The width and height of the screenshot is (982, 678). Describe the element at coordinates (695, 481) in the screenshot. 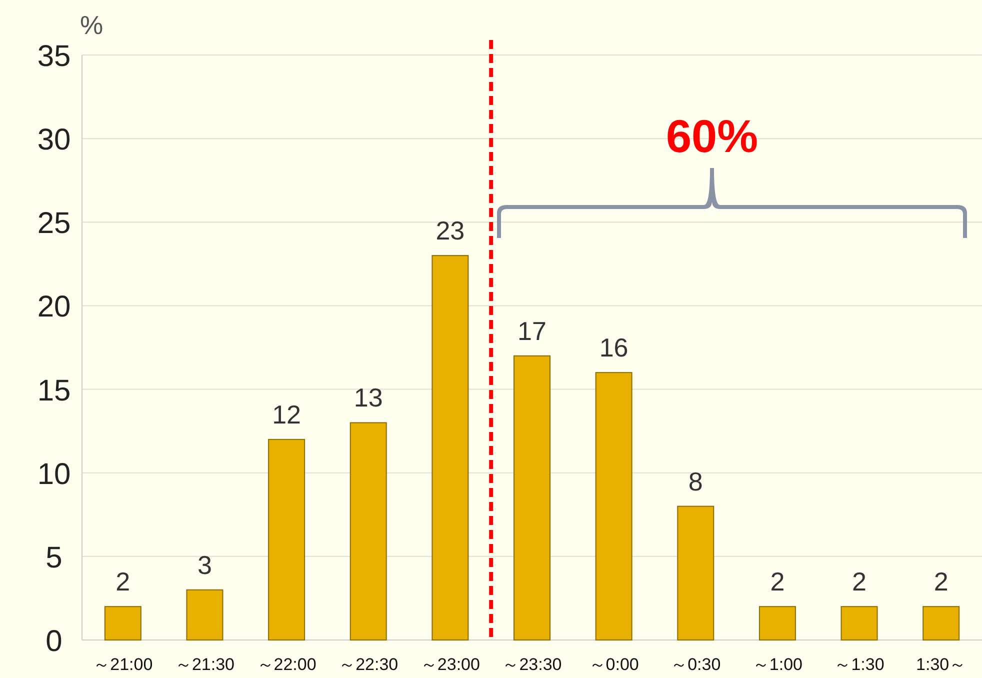

I see `data-label: 8` at that location.